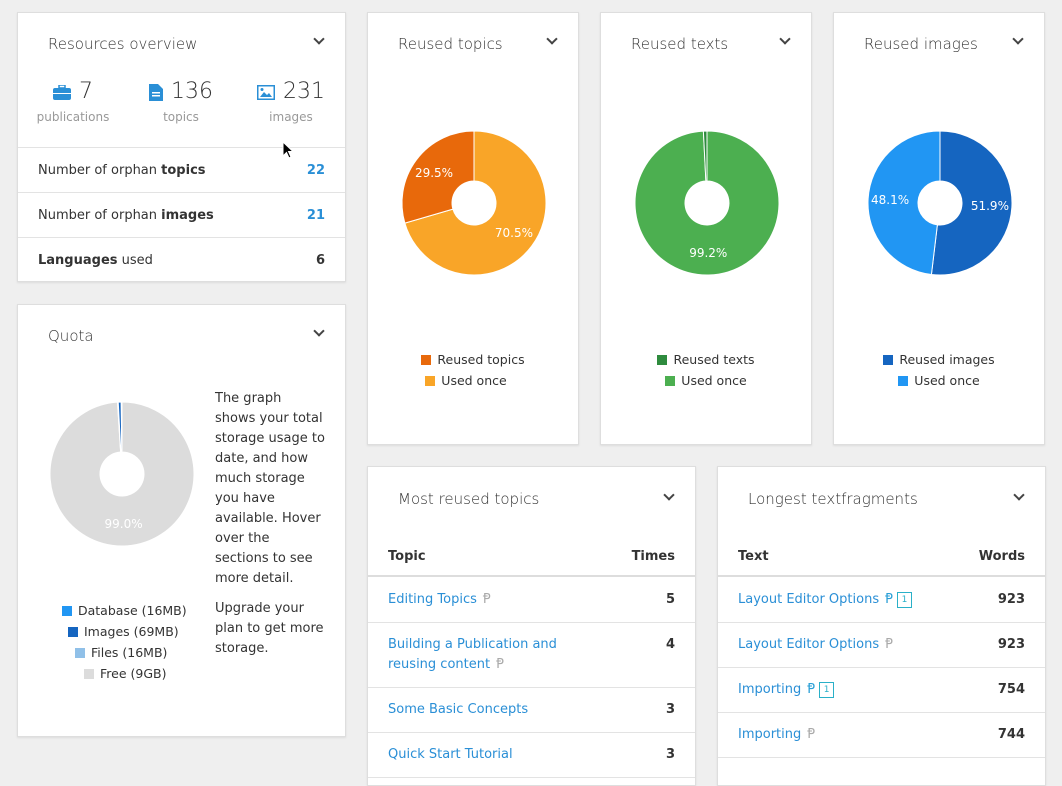  What do you see at coordinates (825, 600) in the screenshot?
I see `text-link: Layout Editor Options Ᵽ 1` at bounding box center [825, 600].